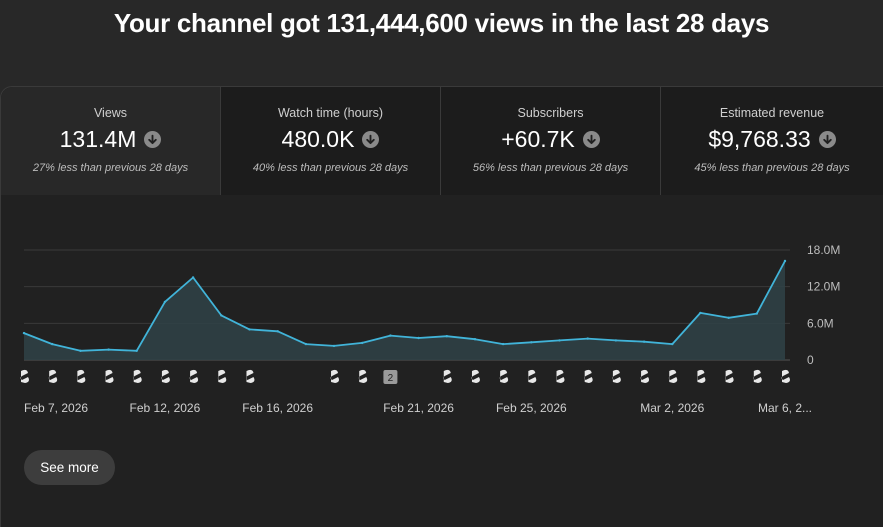  What do you see at coordinates (772, 168) in the screenshot?
I see `tab-note: 45% less than previous 28 days` at bounding box center [772, 168].